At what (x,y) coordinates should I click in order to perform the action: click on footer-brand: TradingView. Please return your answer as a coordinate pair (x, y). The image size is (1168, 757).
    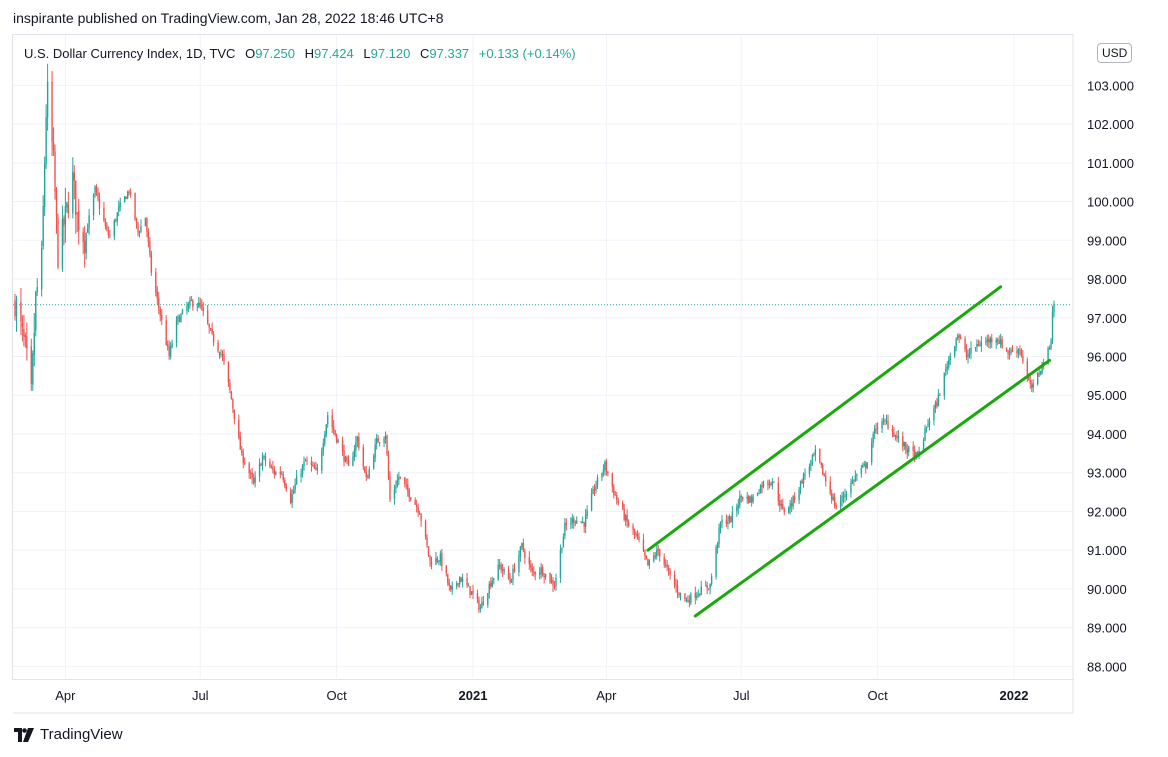
    Looking at the image, I should click on (68, 734).